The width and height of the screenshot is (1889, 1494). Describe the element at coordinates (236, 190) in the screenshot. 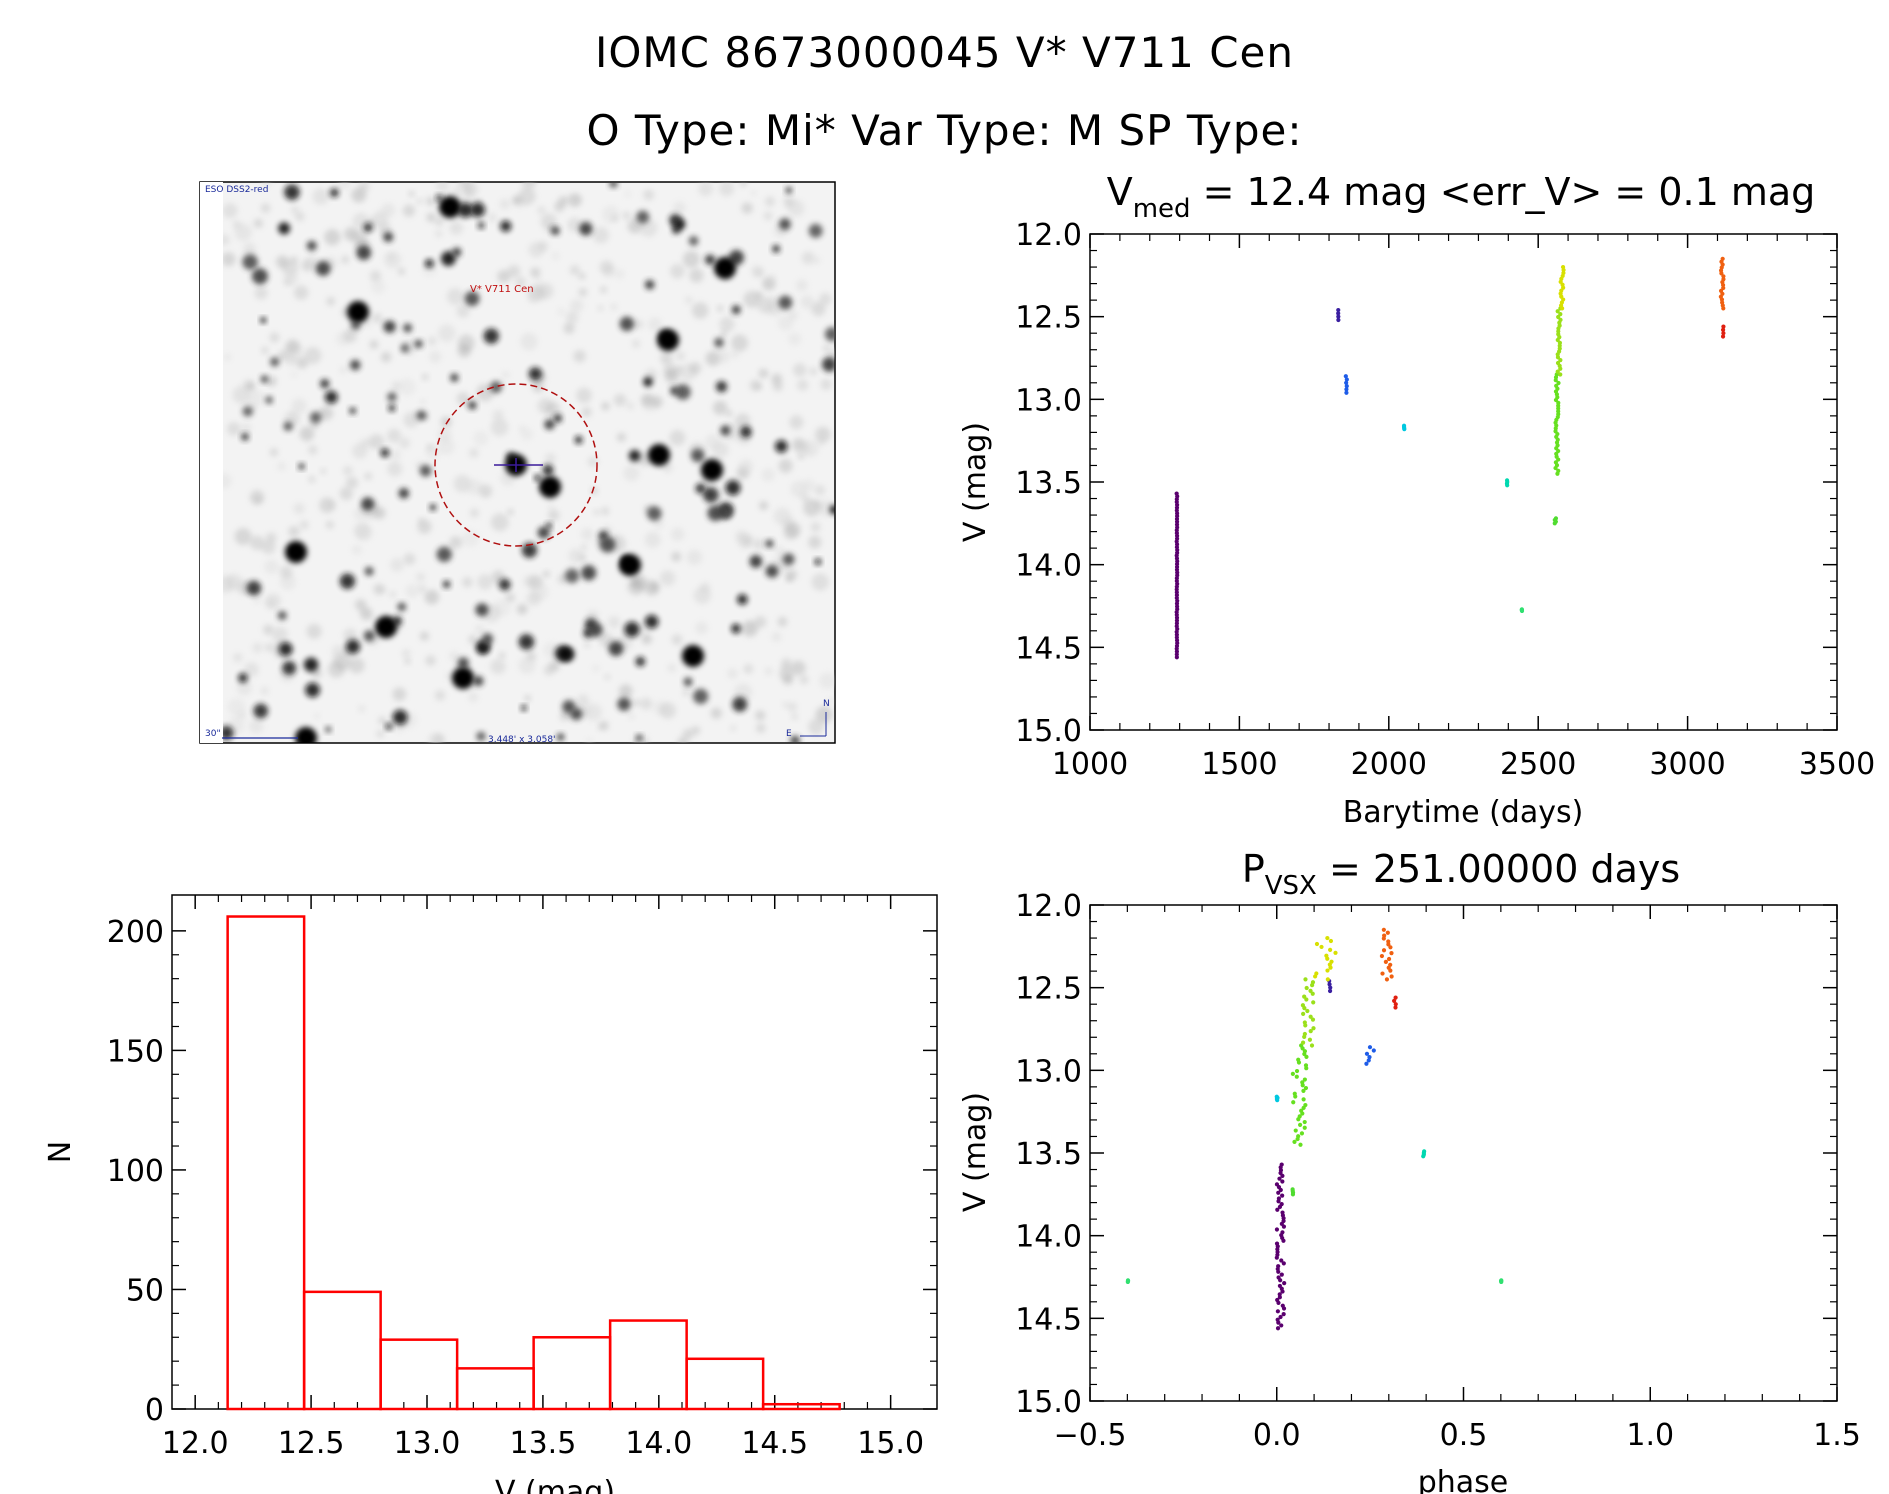

I see `survey-label: ESO DSS2-red` at that location.